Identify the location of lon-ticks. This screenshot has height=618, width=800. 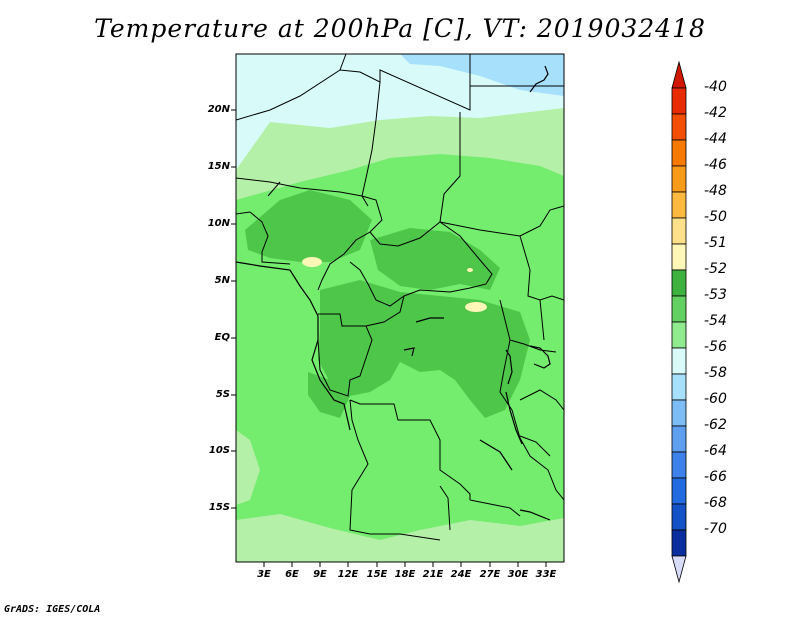
(405, 564).